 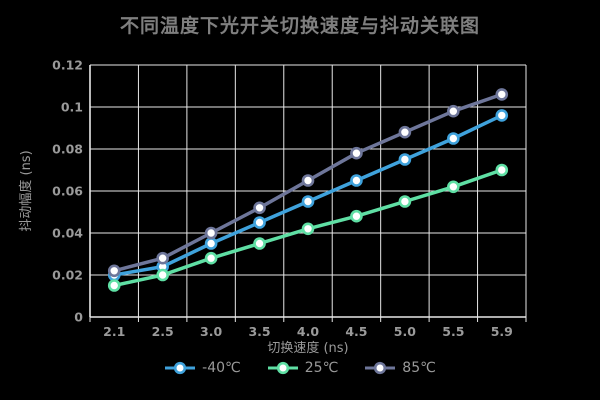 What do you see at coordinates (221, 368) in the screenshot?
I see `legend-label: -40℃` at bounding box center [221, 368].